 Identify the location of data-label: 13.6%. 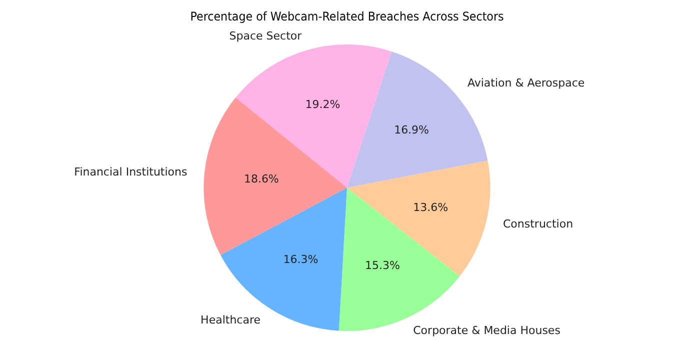
(430, 207).